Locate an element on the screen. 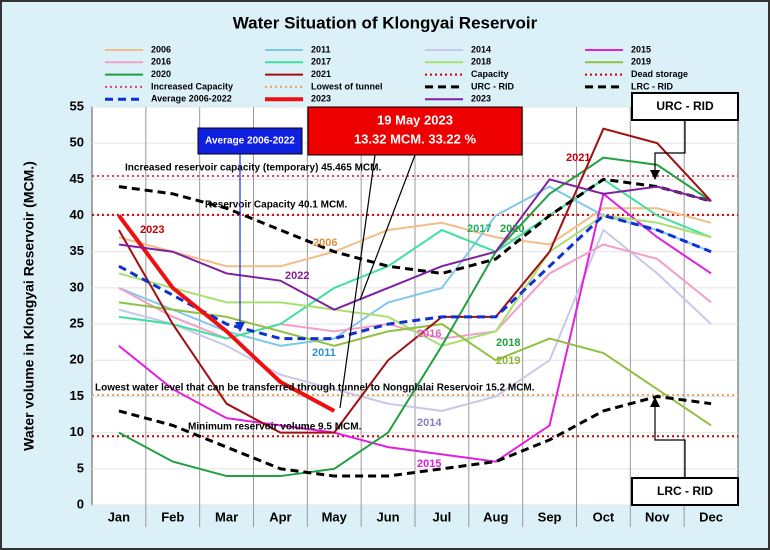 Image resolution: width=770 pixels, height=550 pixels. legend-label: 2019 is located at coordinates (641, 62).